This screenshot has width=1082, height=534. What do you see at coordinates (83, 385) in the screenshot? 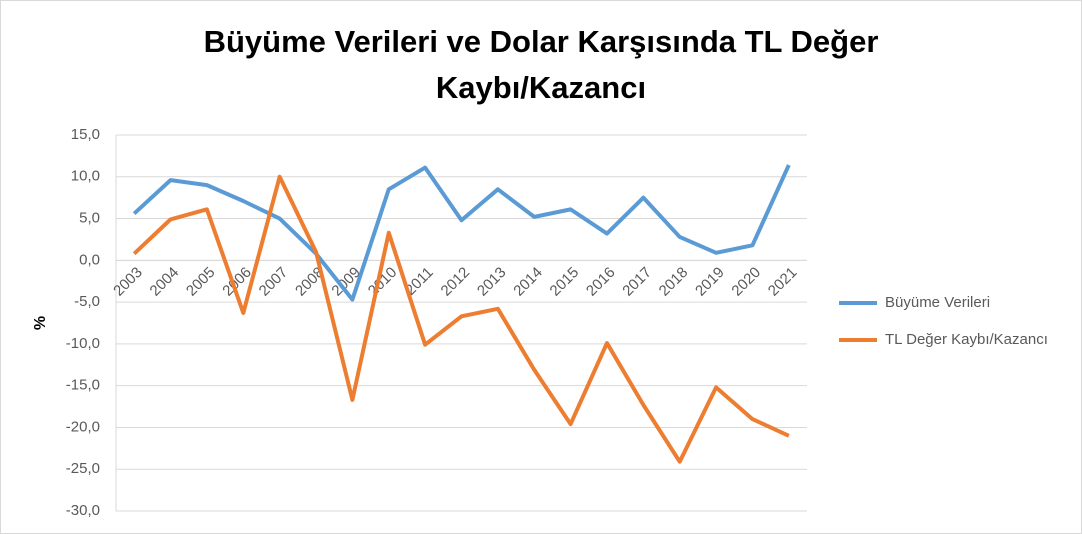
I see `y-tick-label: -15,0` at bounding box center [83, 385].